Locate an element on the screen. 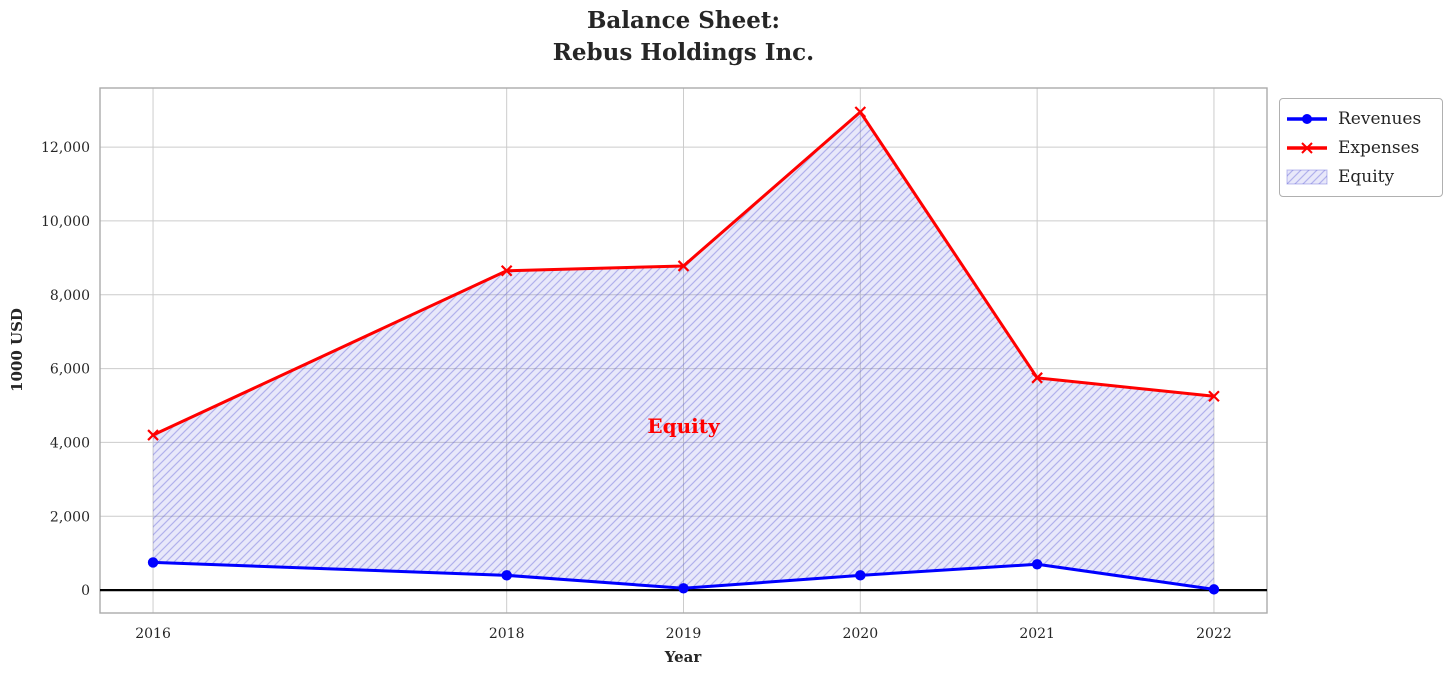 The height and width of the screenshot is (676, 1452). y-tick-label: 10,000 is located at coordinates (65, 222).